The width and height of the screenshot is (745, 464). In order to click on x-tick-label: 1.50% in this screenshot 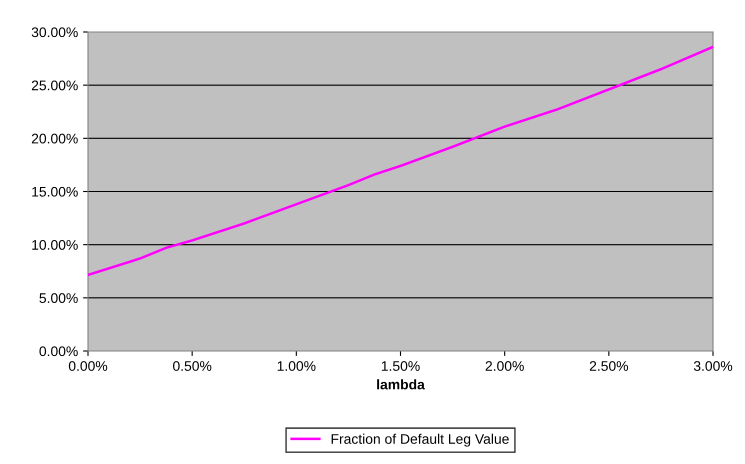, I will do `click(401, 366)`.